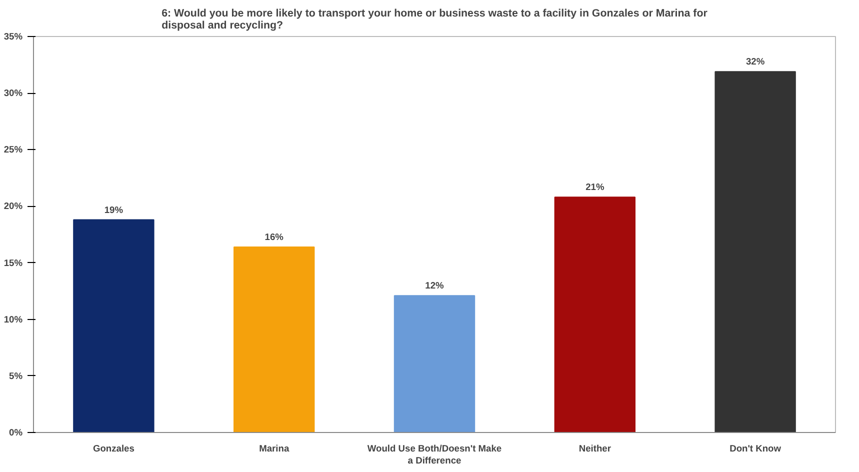 This screenshot has height=472, width=859. What do you see at coordinates (16, 433) in the screenshot?
I see `y-tick-label: 0%` at bounding box center [16, 433].